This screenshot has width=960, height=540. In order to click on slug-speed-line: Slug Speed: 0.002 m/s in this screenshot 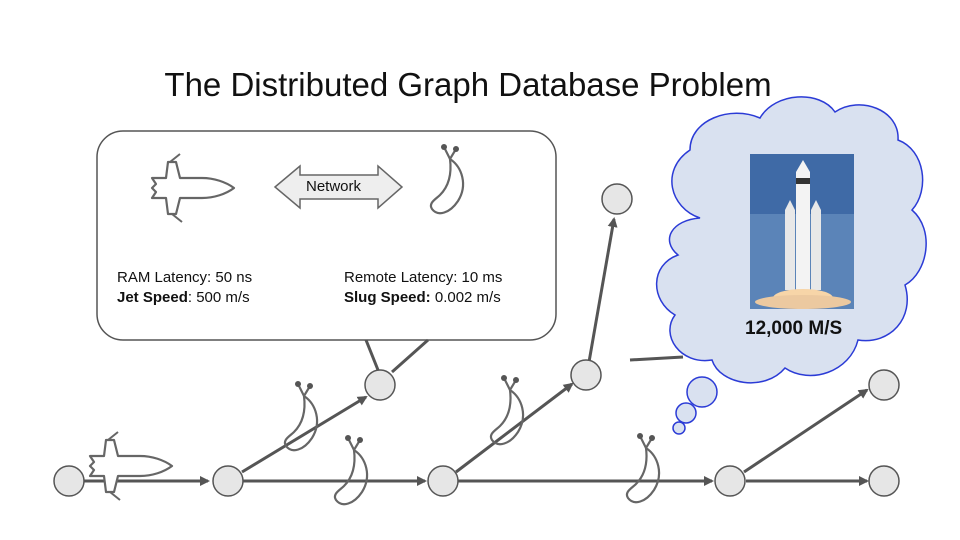, I will do `click(423, 298)`.